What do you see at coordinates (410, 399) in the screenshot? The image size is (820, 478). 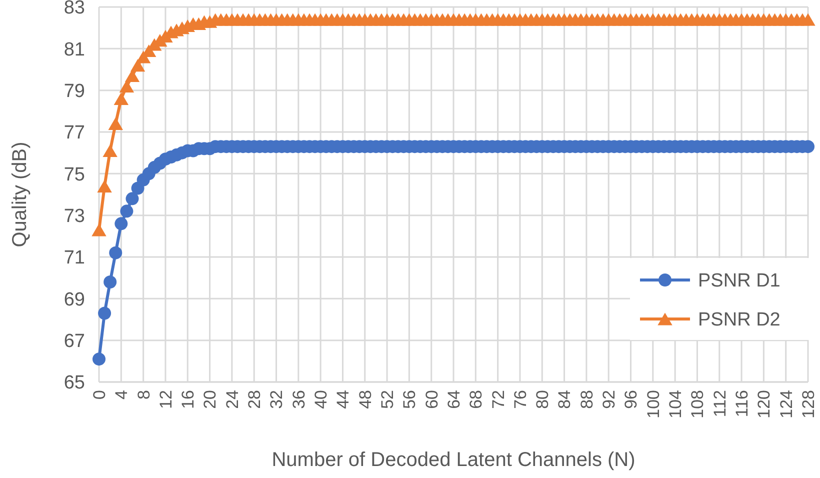 I see `x-tick-label: 56` at bounding box center [410, 399].